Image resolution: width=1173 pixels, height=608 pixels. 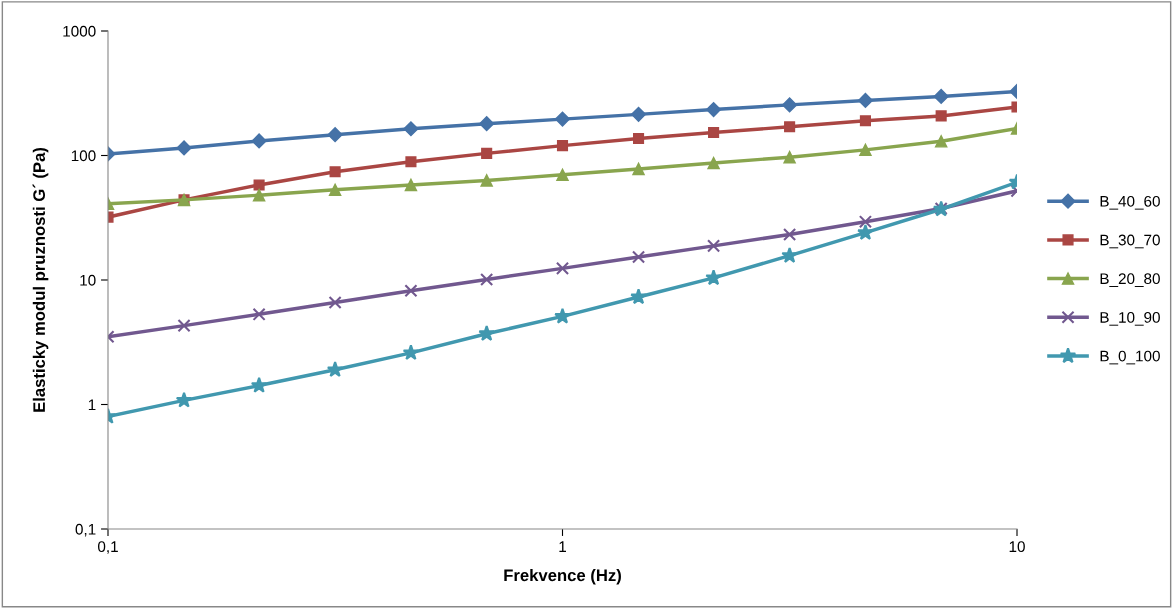 What do you see at coordinates (562, 576) in the screenshot?
I see `x-axis-title: Frekvence (Hz)` at bounding box center [562, 576].